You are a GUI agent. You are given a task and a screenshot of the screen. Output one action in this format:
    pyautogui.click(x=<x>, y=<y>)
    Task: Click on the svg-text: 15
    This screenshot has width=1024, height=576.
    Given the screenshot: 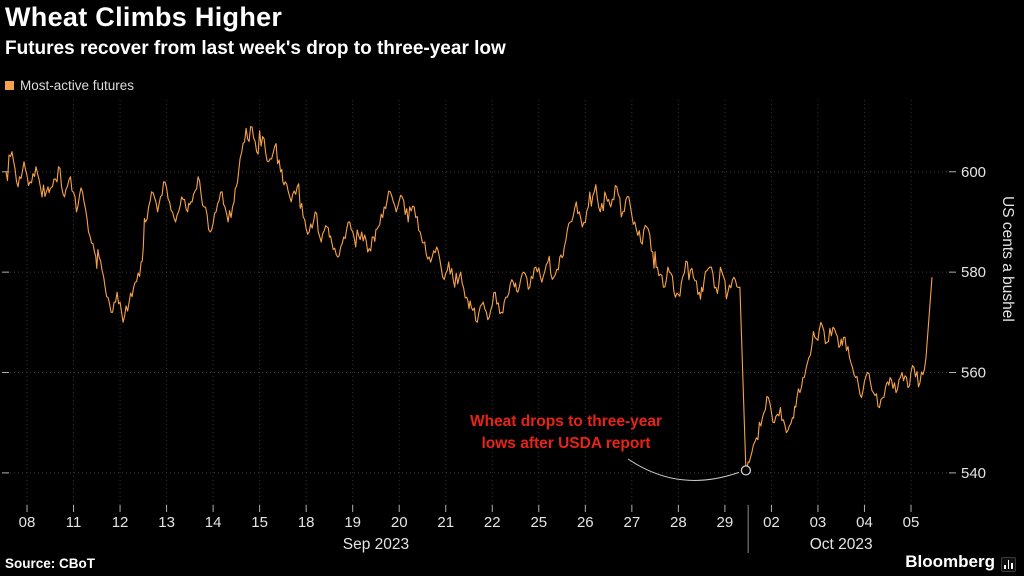 What is the action you would take?
    pyautogui.click(x=259, y=522)
    